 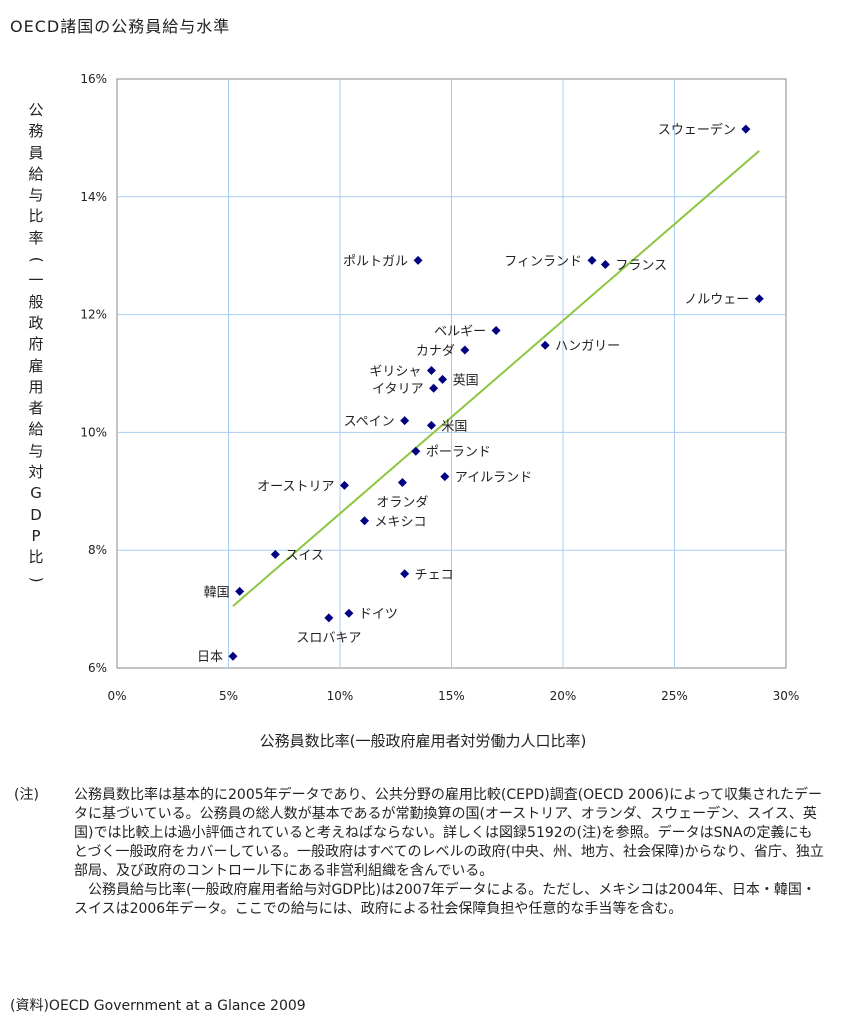 I want to click on y-axis-title-char: D, so click(x=36, y=514).